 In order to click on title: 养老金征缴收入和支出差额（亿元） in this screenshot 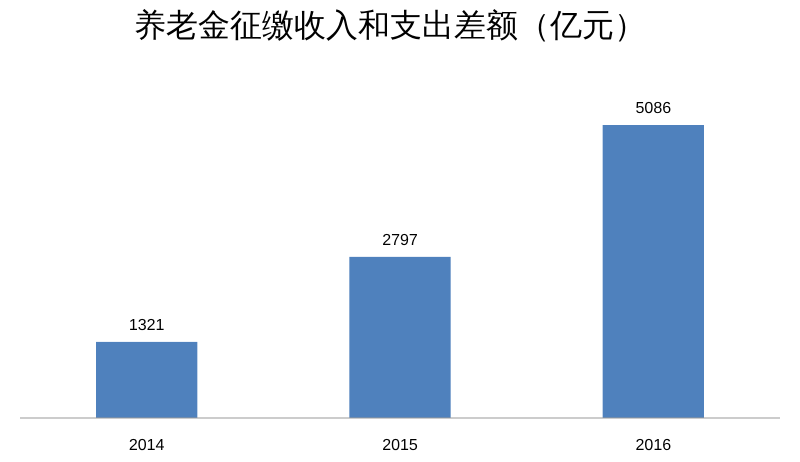, I will do `click(390, 25)`.